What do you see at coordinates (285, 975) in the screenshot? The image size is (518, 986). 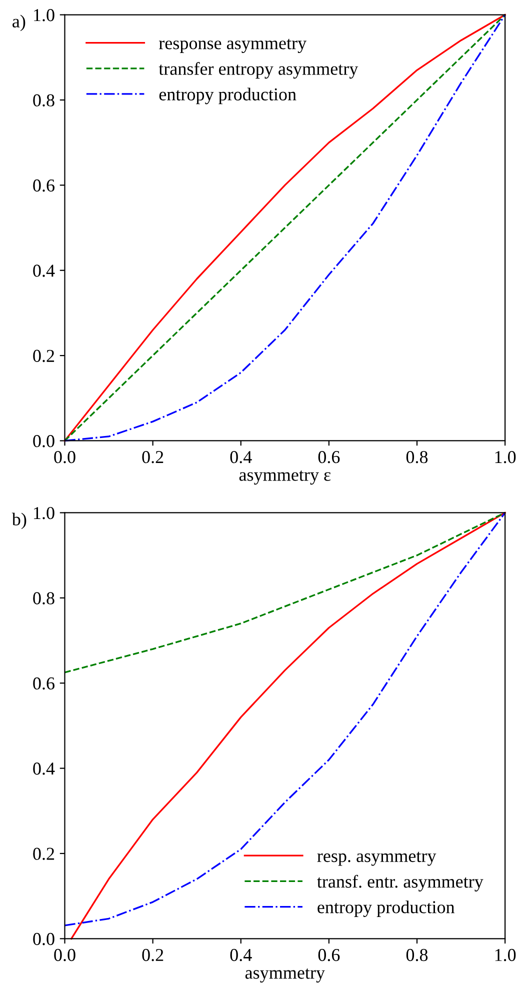 I see `x-axis-title: asymmetry` at bounding box center [285, 975].